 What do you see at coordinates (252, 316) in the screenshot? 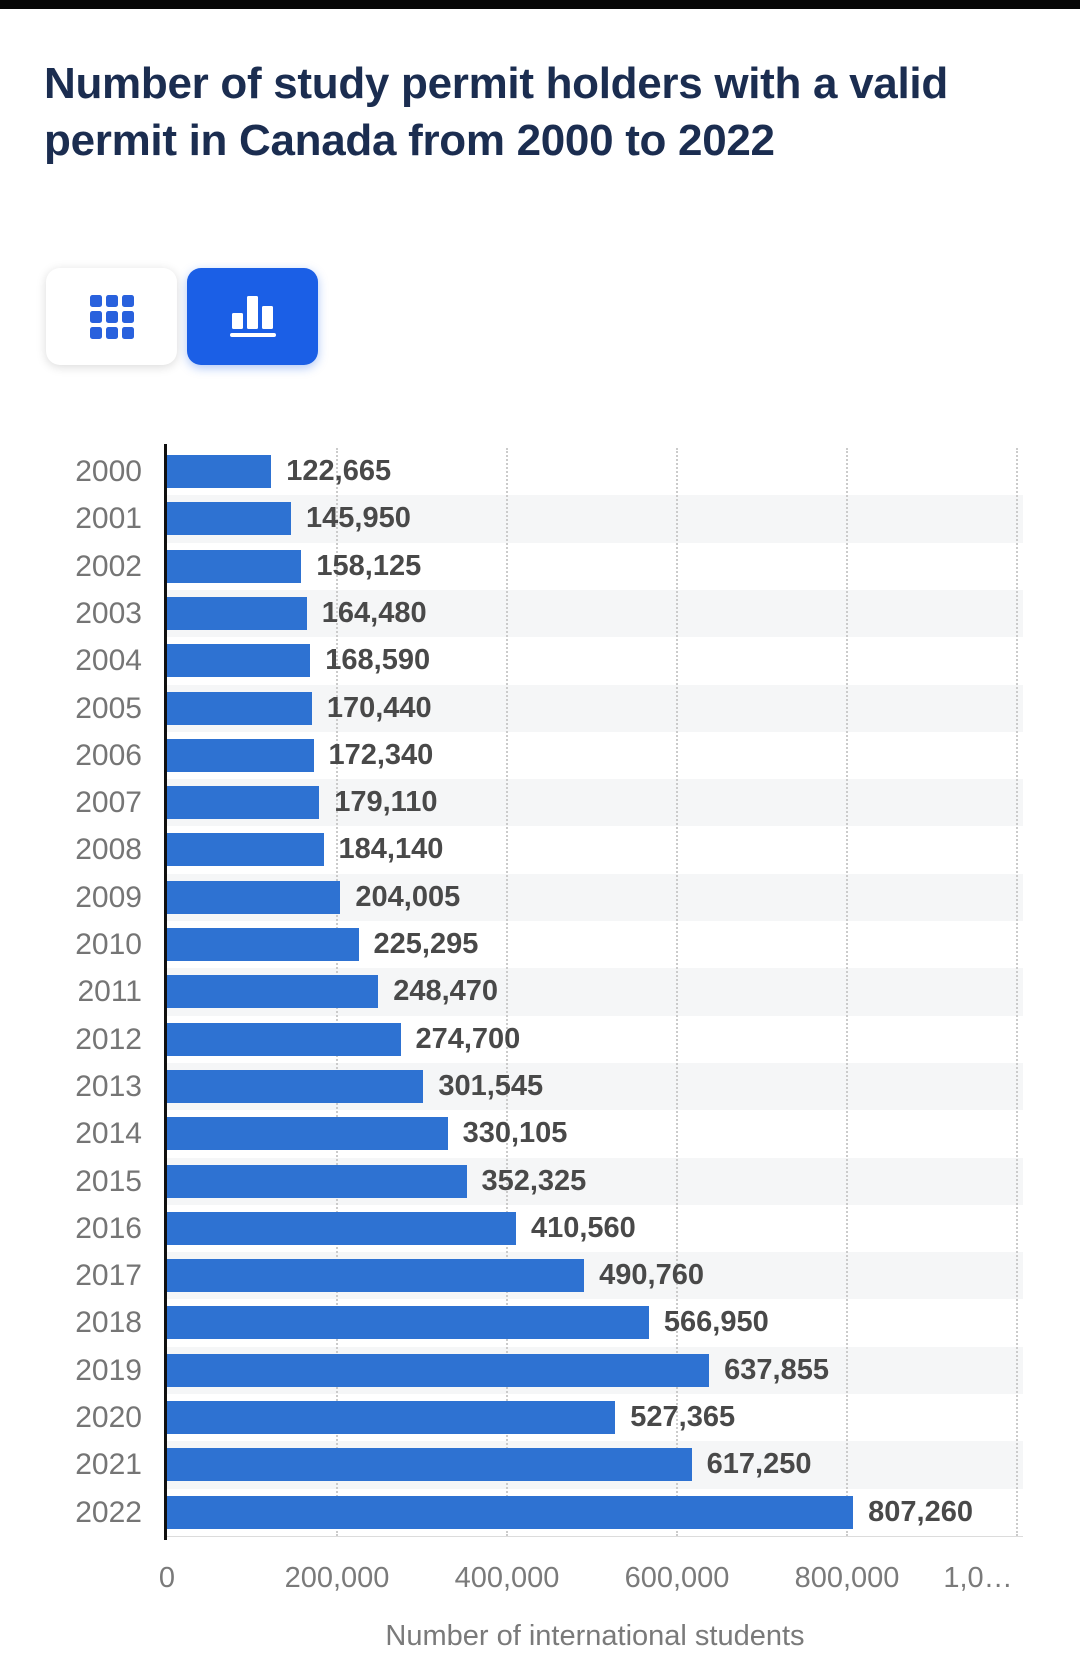
I see `chart-view-button` at bounding box center [252, 316].